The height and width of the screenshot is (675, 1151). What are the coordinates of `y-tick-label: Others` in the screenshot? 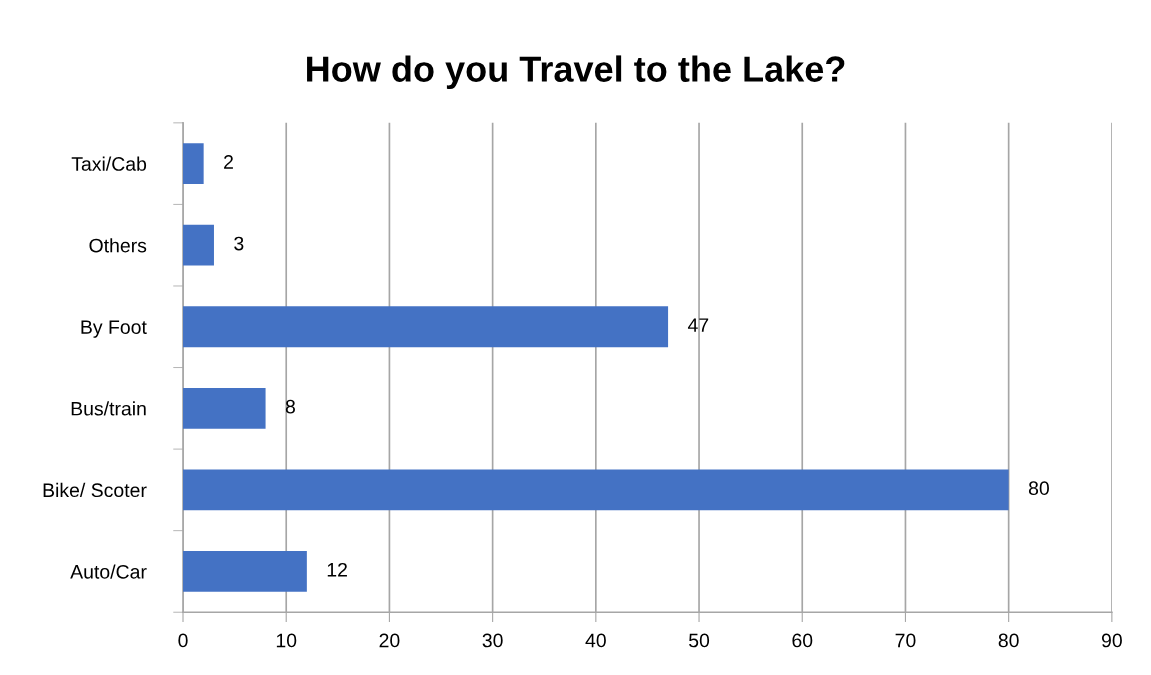 It's located at (118, 245).